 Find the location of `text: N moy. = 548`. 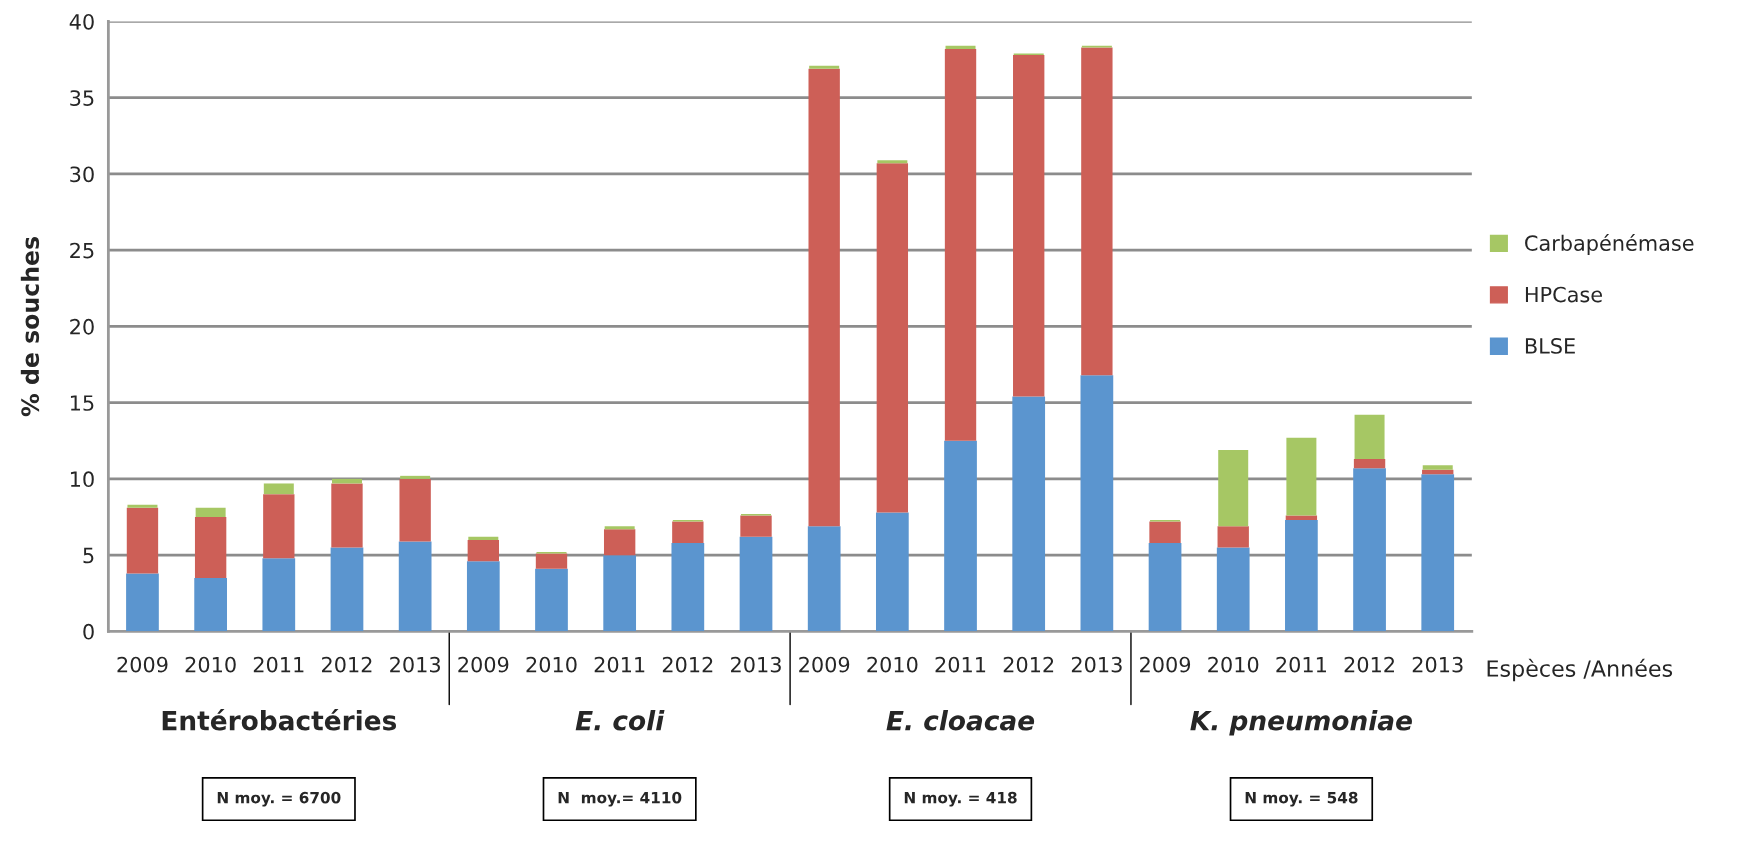

text: N moy. = 548 is located at coordinates (1301, 799).